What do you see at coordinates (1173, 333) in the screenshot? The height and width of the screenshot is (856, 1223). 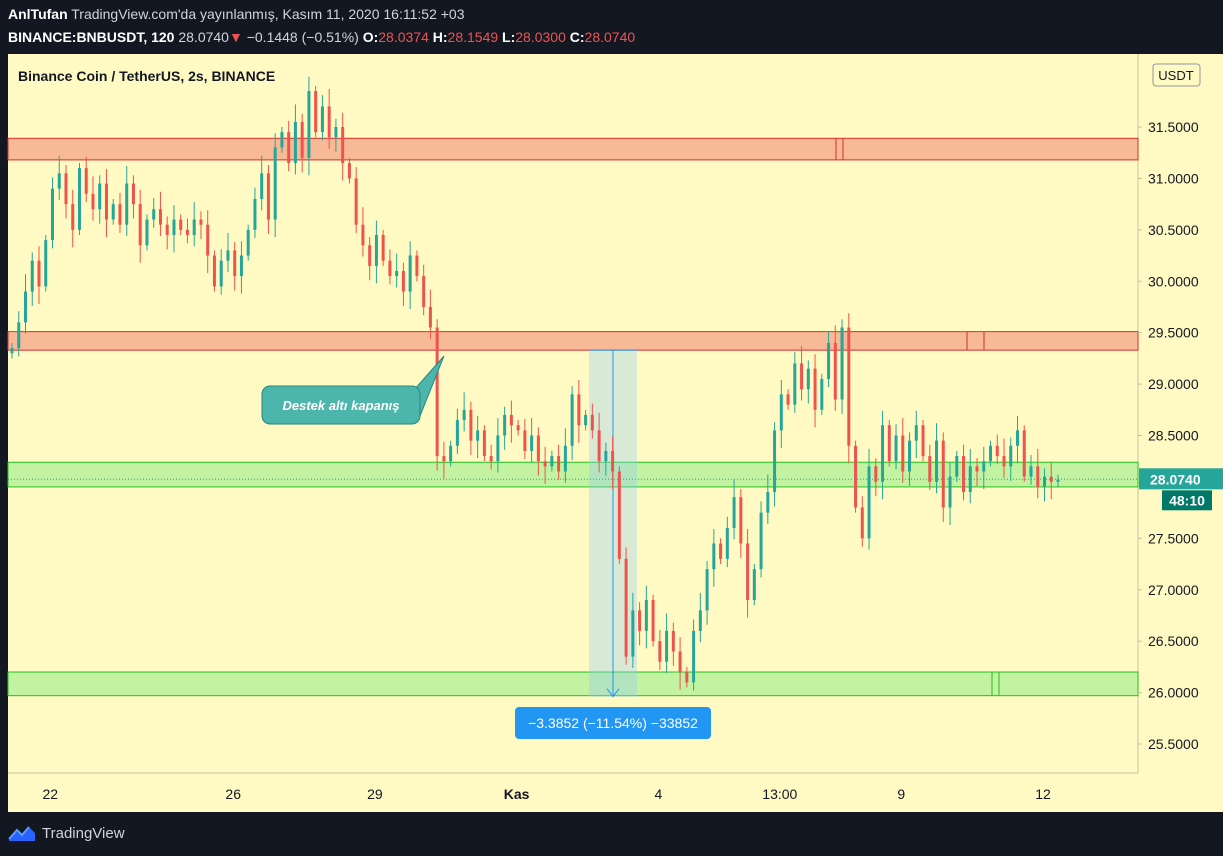 I see `y-tick-label: 29.5000` at bounding box center [1173, 333].